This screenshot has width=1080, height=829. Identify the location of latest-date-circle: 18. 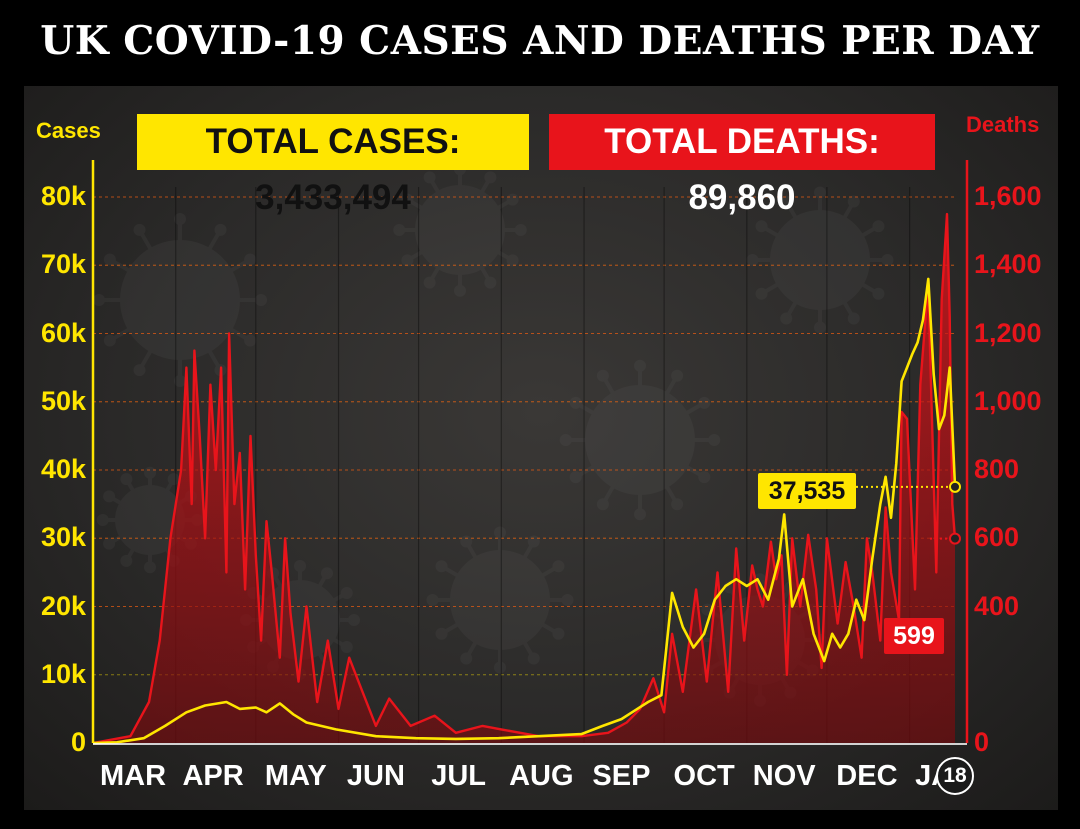
(955, 776).